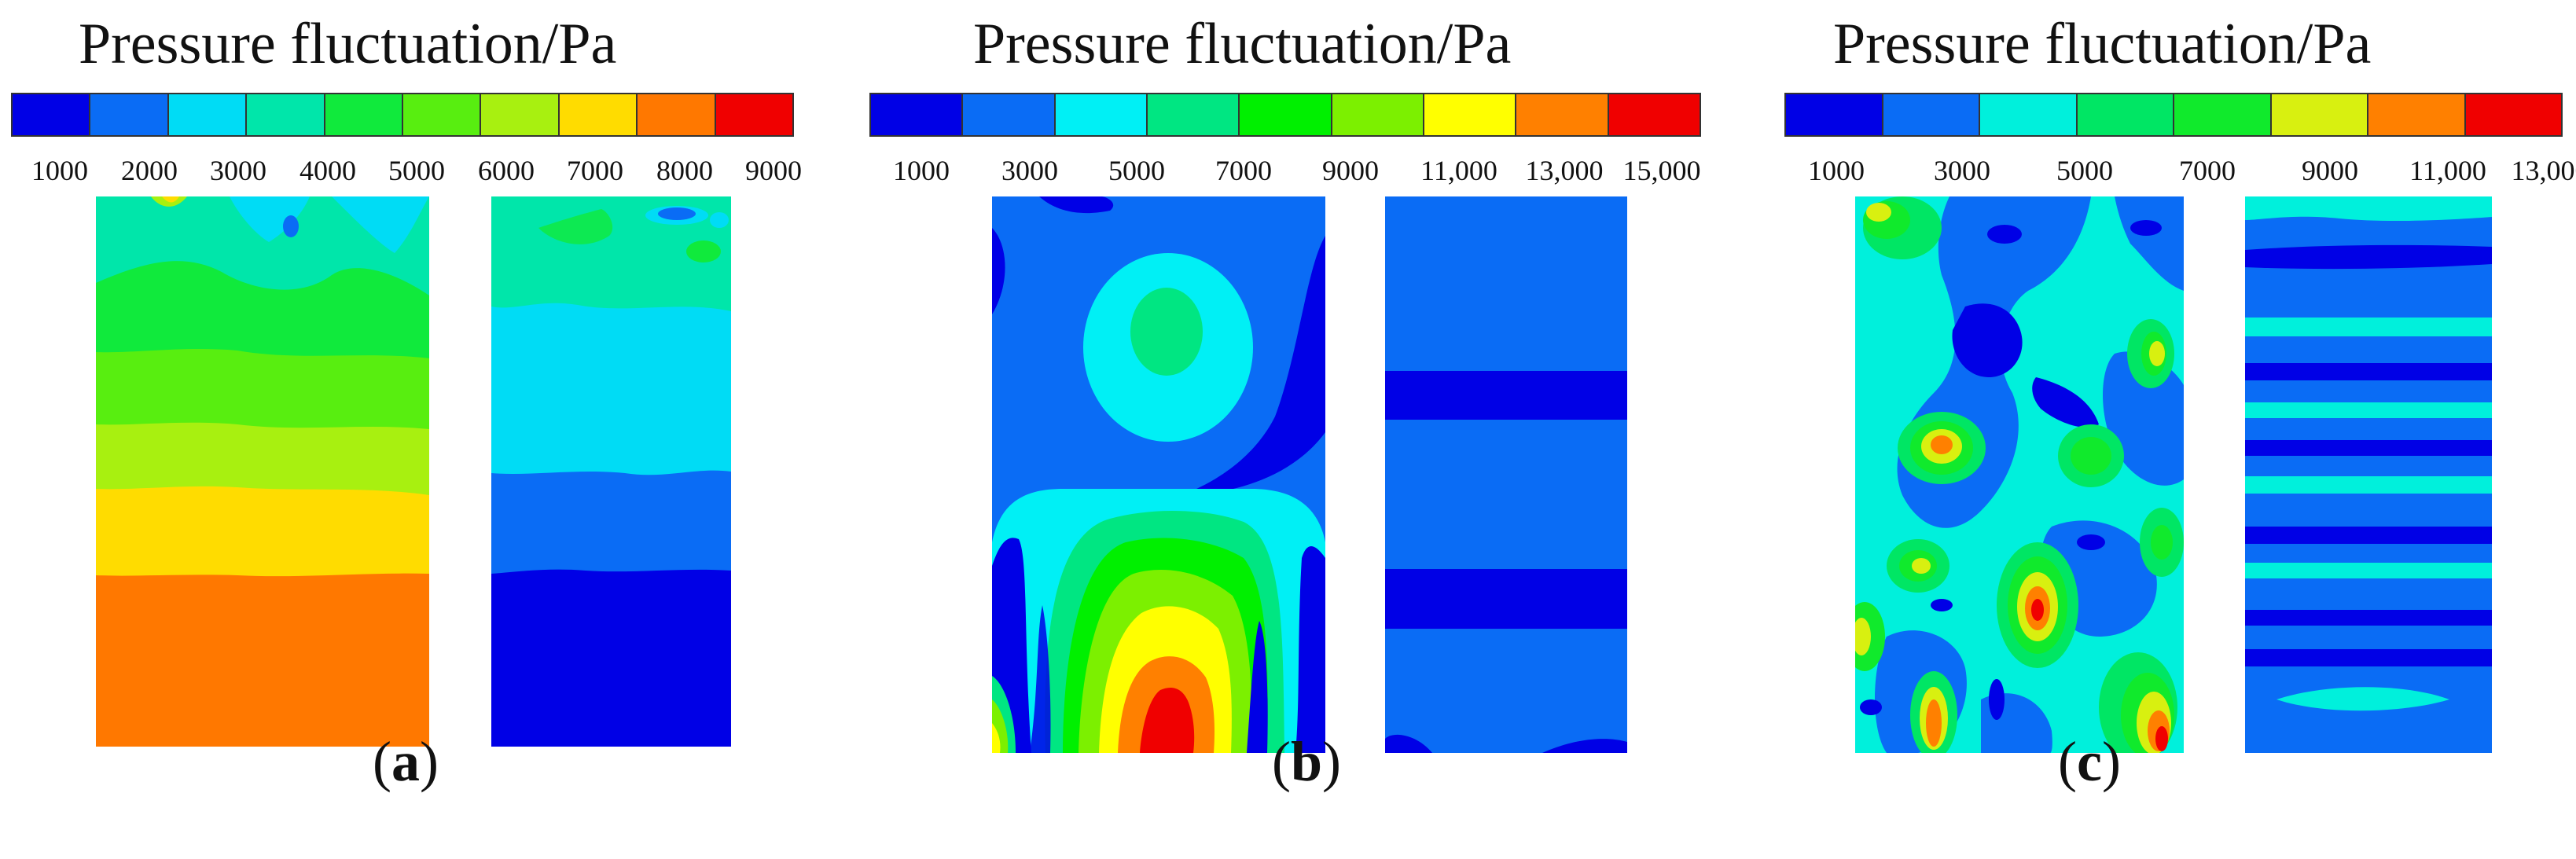 Image resolution: width=2576 pixels, height=859 pixels. Describe the element at coordinates (2102, 44) in the screenshot. I see `panel-c-title: Pressure fluctuation/Pa` at that location.